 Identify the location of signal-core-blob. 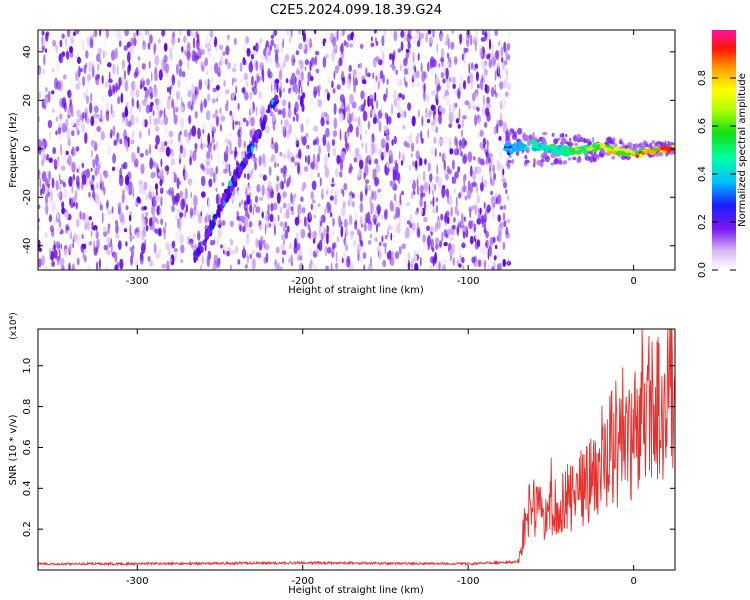
(589, 149).